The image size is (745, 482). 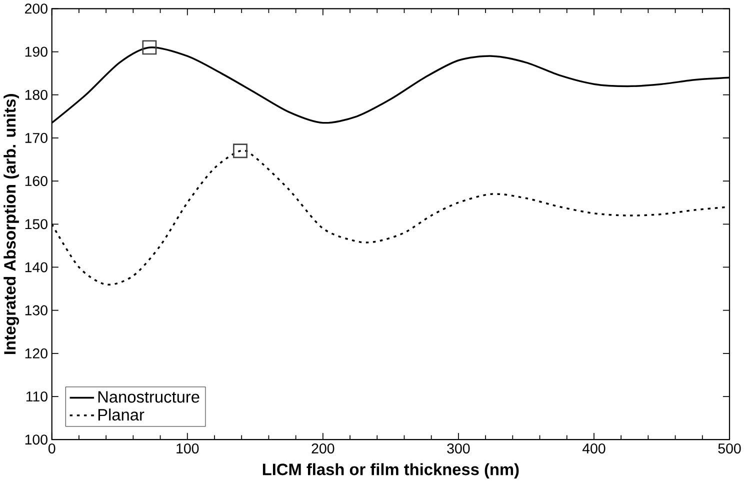 What do you see at coordinates (187, 448) in the screenshot?
I see `x-tick-label: 100` at bounding box center [187, 448].